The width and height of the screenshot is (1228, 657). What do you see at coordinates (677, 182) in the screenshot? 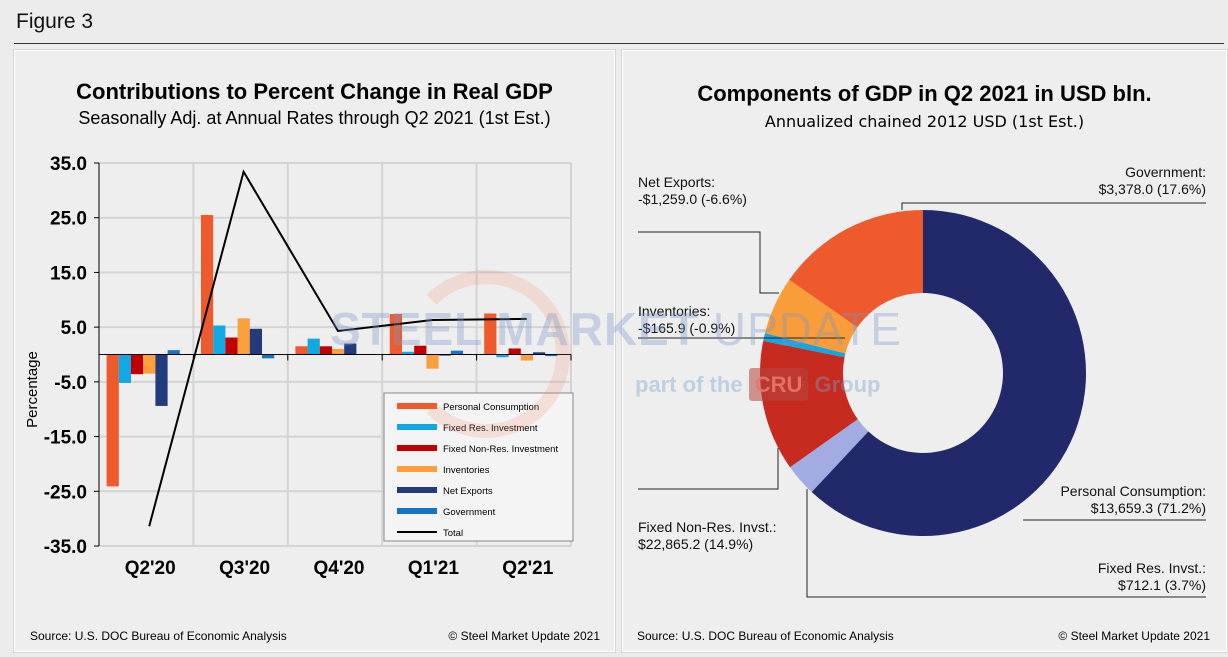
I see `slice-label-name: Net Exports:` at bounding box center [677, 182].